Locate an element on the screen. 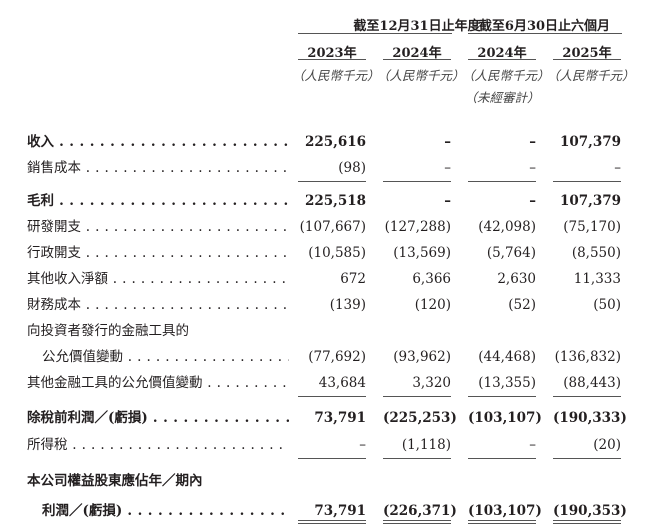 The image size is (660, 531). row-value: 225,616 is located at coordinates (335, 142).